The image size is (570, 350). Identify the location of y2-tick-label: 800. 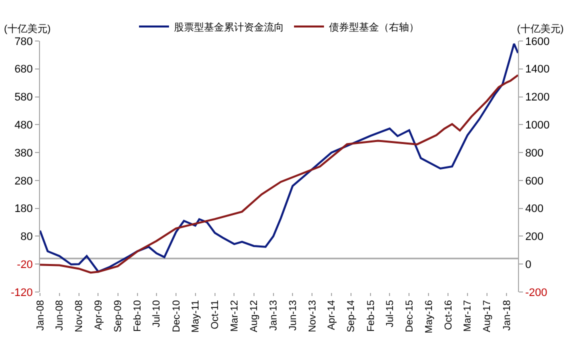
(534, 153).